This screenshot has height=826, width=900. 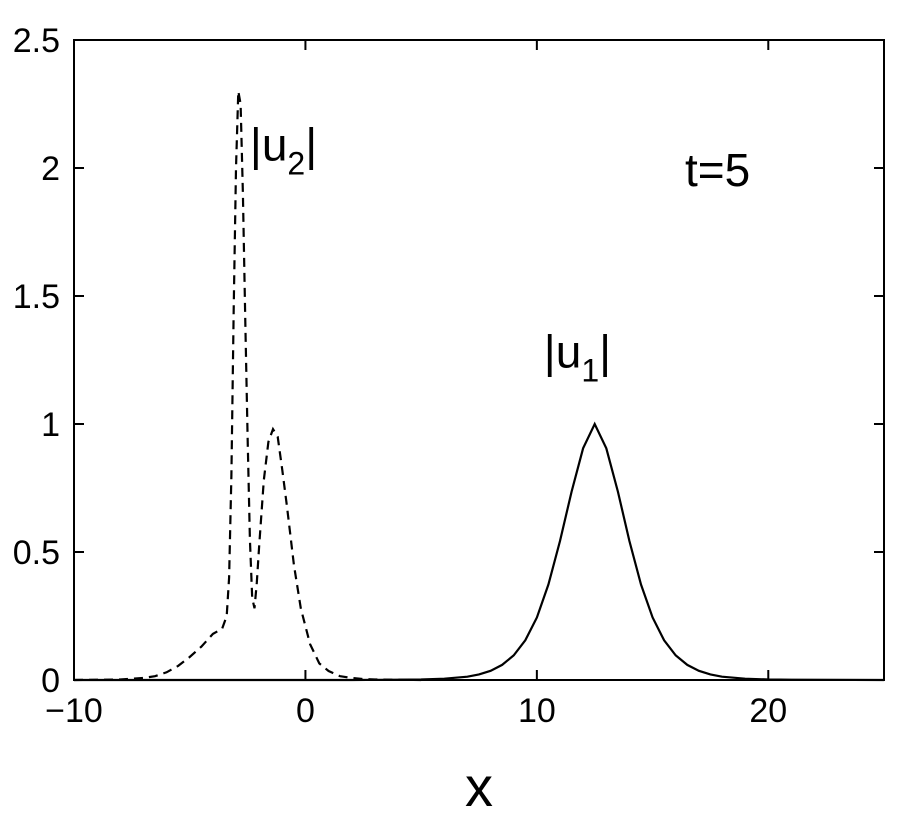 I want to click on x-tick-label: 0, so click(x=305, y=711).